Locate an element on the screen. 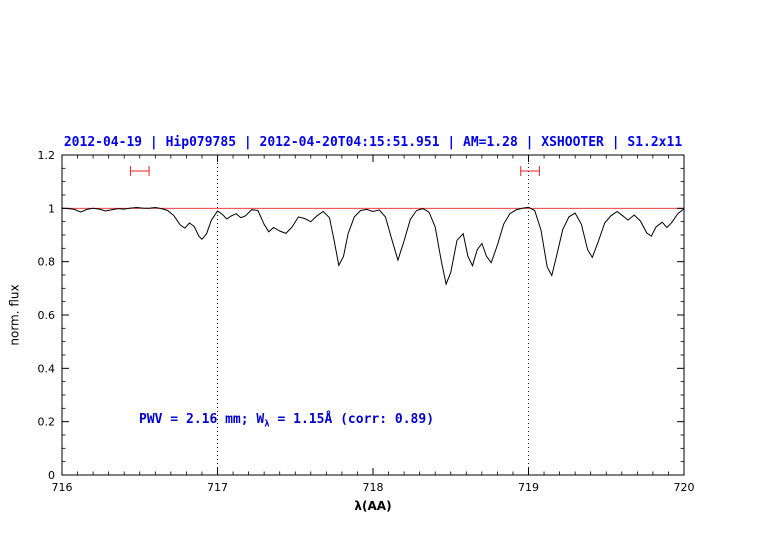 This screenshot has width=782, height=542. y-tick-label: 0.8 is located at coordinates (47, 262).